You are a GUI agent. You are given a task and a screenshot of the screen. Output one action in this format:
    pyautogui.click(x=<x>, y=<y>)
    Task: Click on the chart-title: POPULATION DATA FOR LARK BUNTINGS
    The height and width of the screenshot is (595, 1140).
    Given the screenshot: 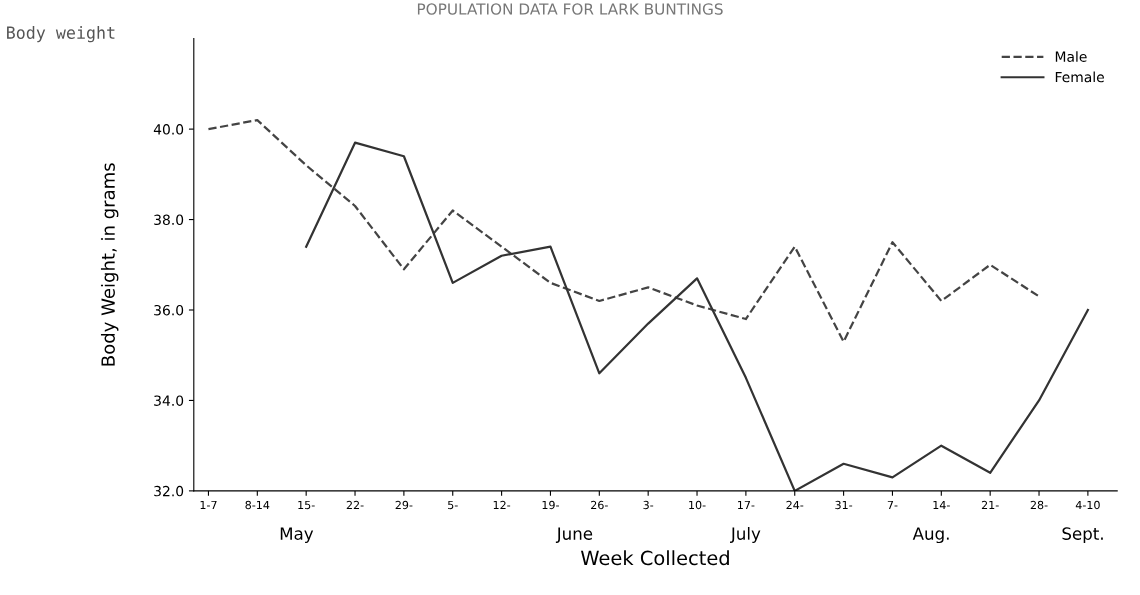 What is the action you would take?
    pyautogui.click(x=570, y=9)
    